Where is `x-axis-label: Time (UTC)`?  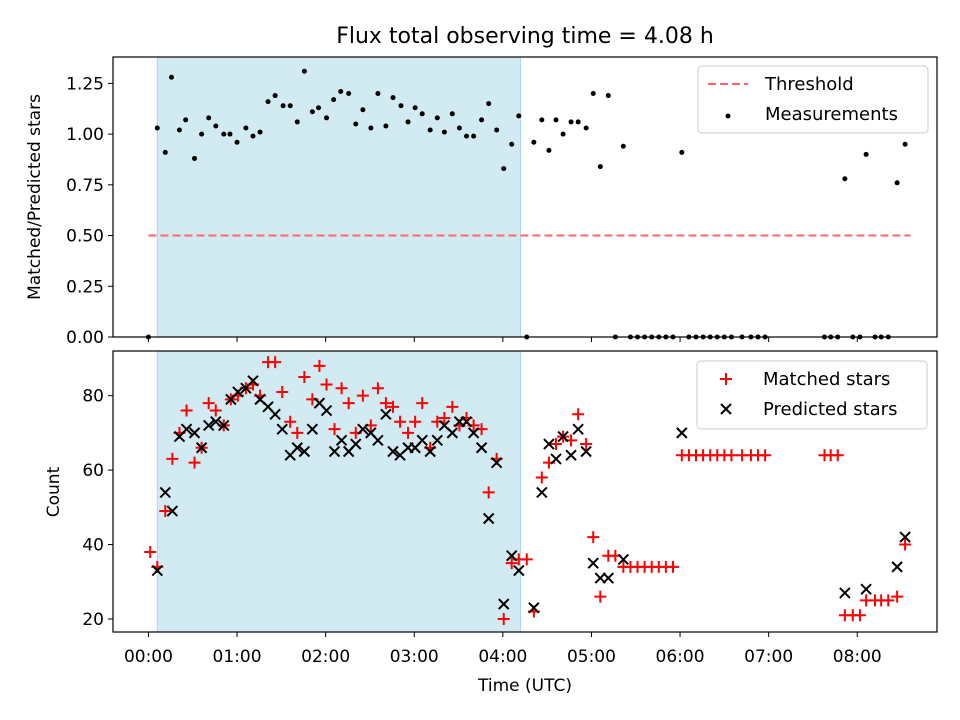 x-axis-label: Time (UTC) is located at coordinates (524, 686).